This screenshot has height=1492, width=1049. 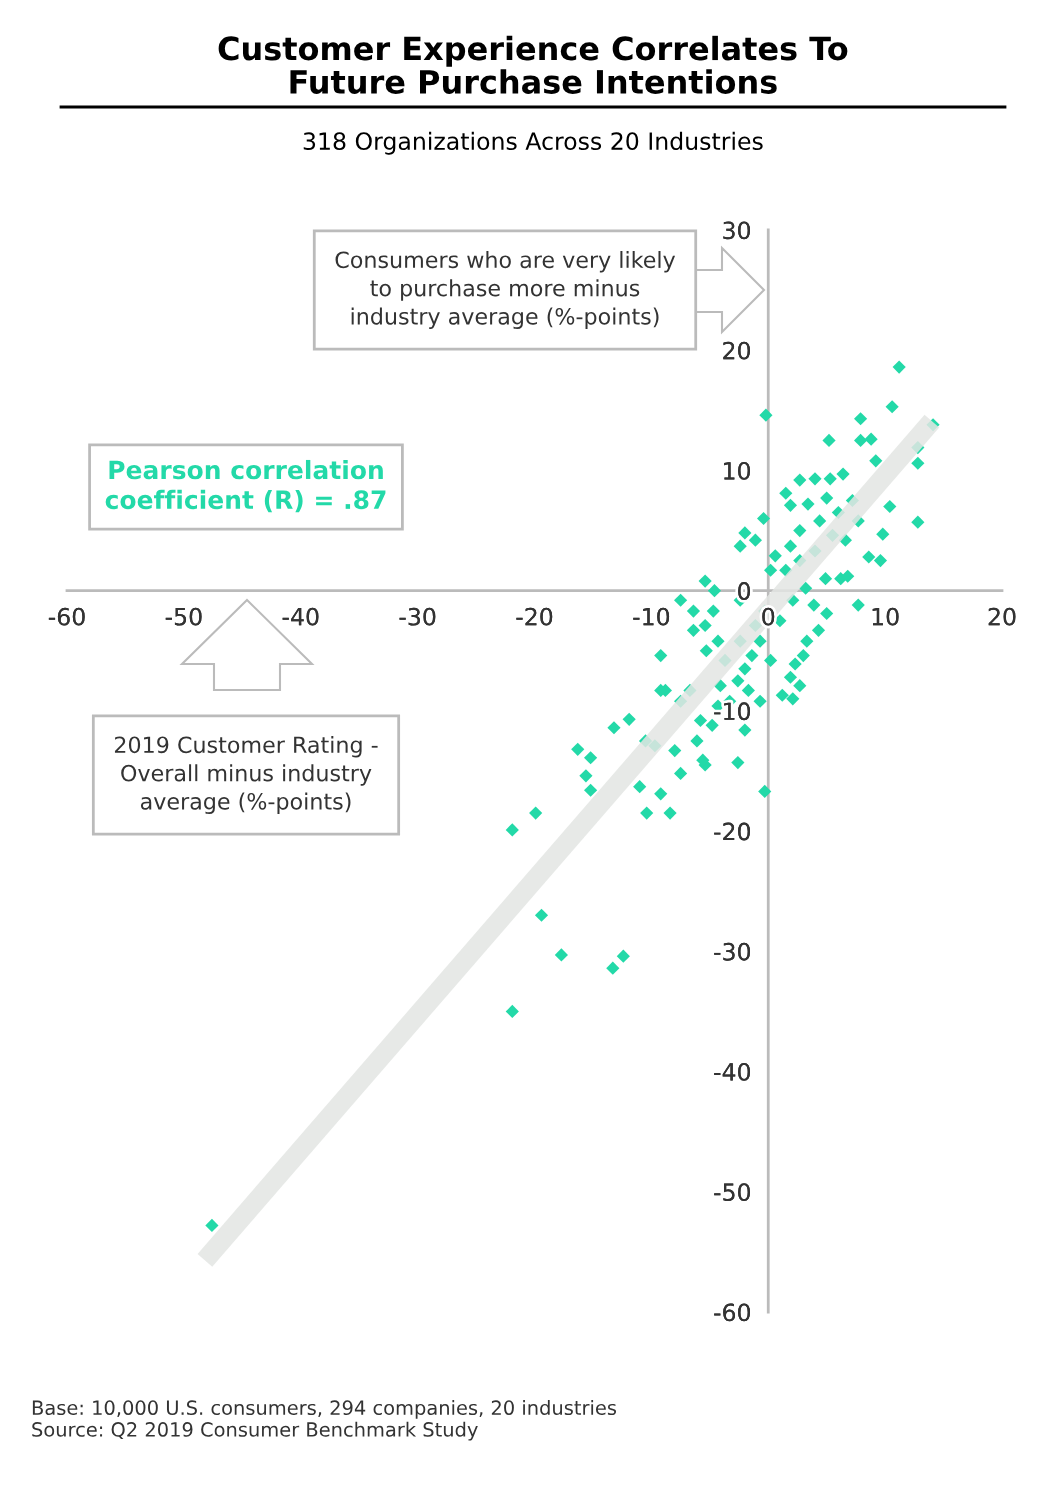 I want to click on x-tick-label: -60, so click(x=66, y=616).